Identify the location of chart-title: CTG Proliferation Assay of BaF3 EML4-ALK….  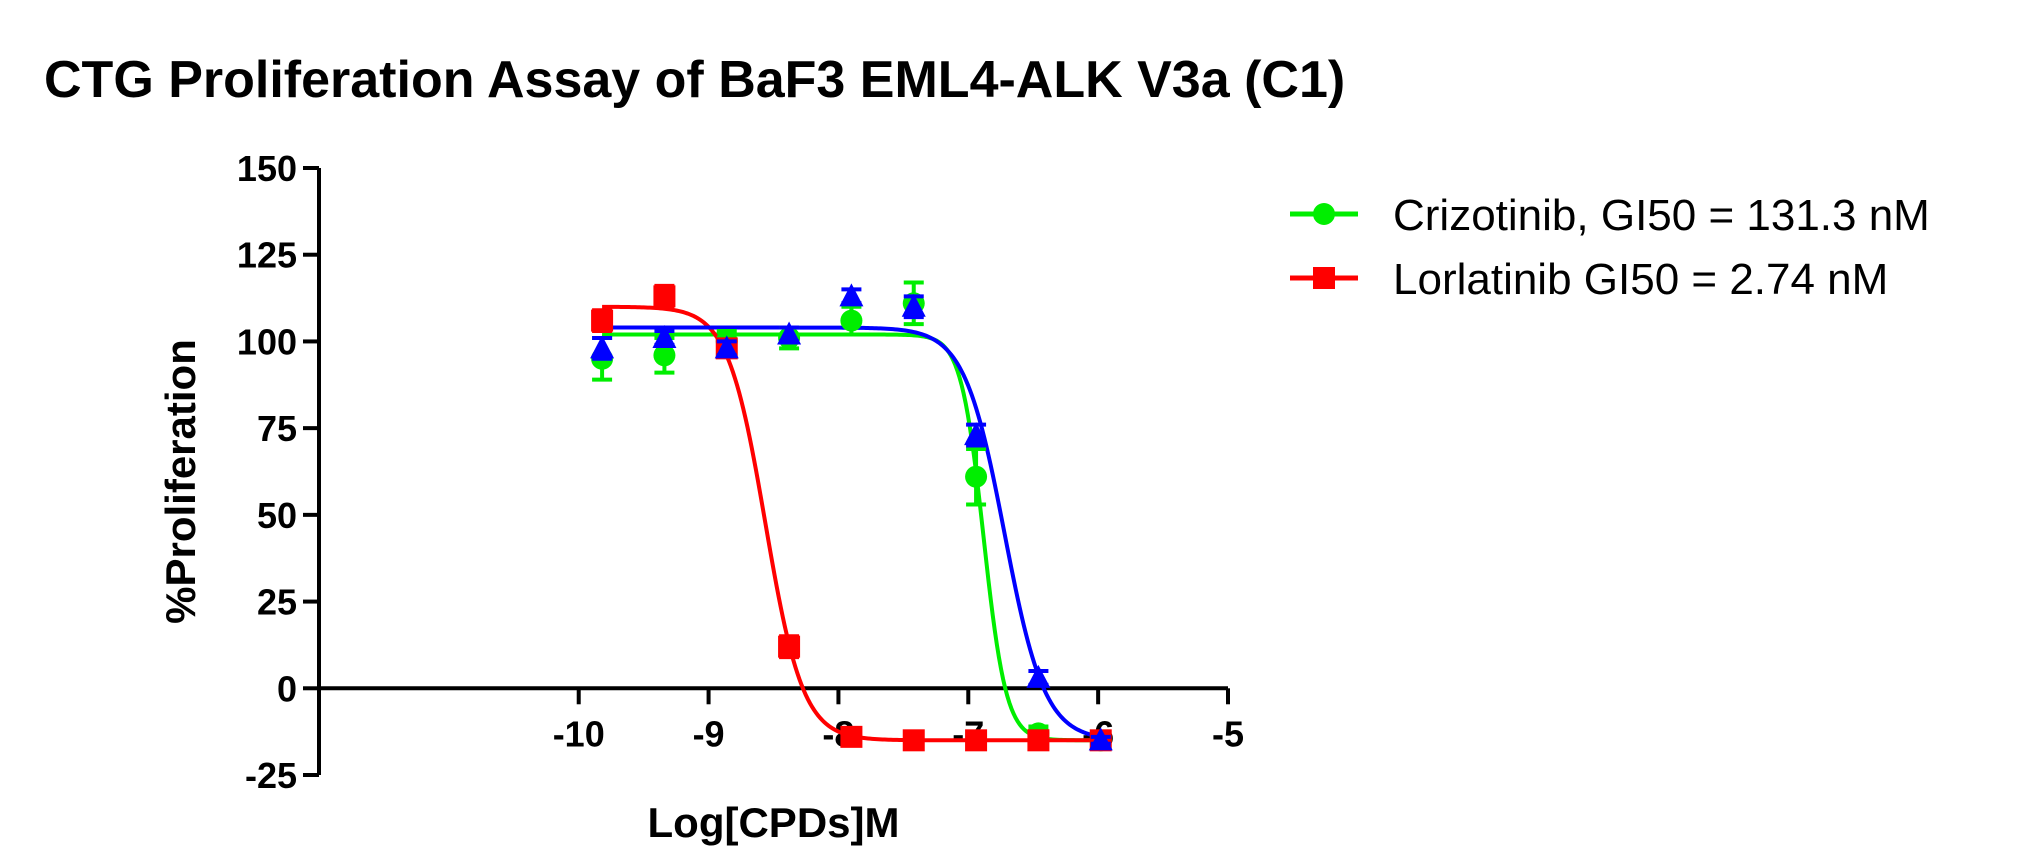
(694, 80).